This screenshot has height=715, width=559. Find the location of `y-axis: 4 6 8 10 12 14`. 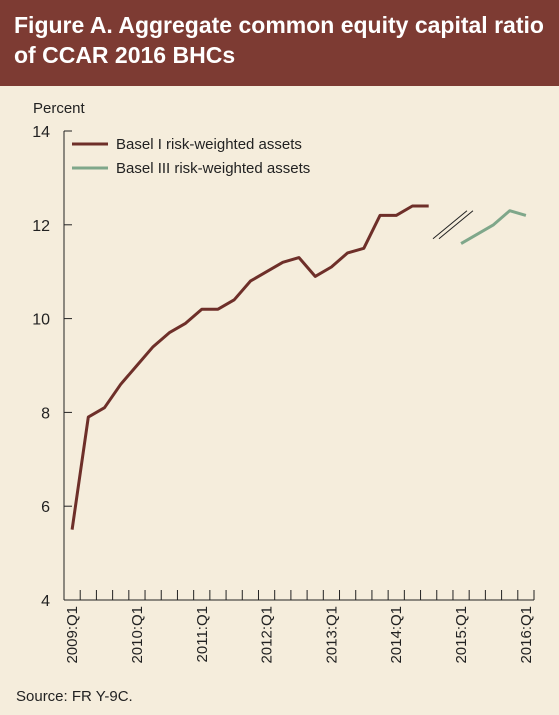

y-axis: 4 6 8 10 12 14 is located at coordinates (52, 367).